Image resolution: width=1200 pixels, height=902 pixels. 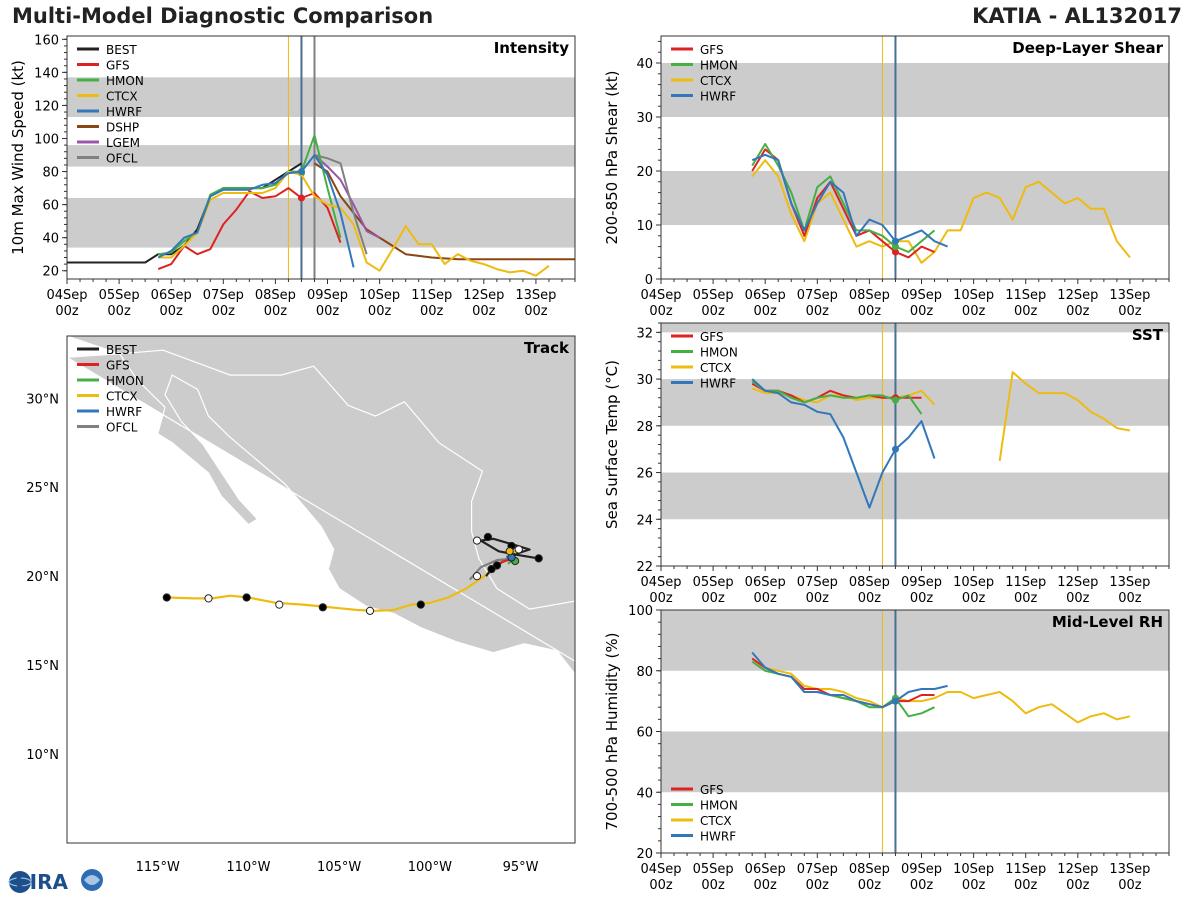 What do you see at coordinates (660, 582) in the screenshot?
I see `sst-xtick-date: 04Sep` at bounding box center [660, 582].